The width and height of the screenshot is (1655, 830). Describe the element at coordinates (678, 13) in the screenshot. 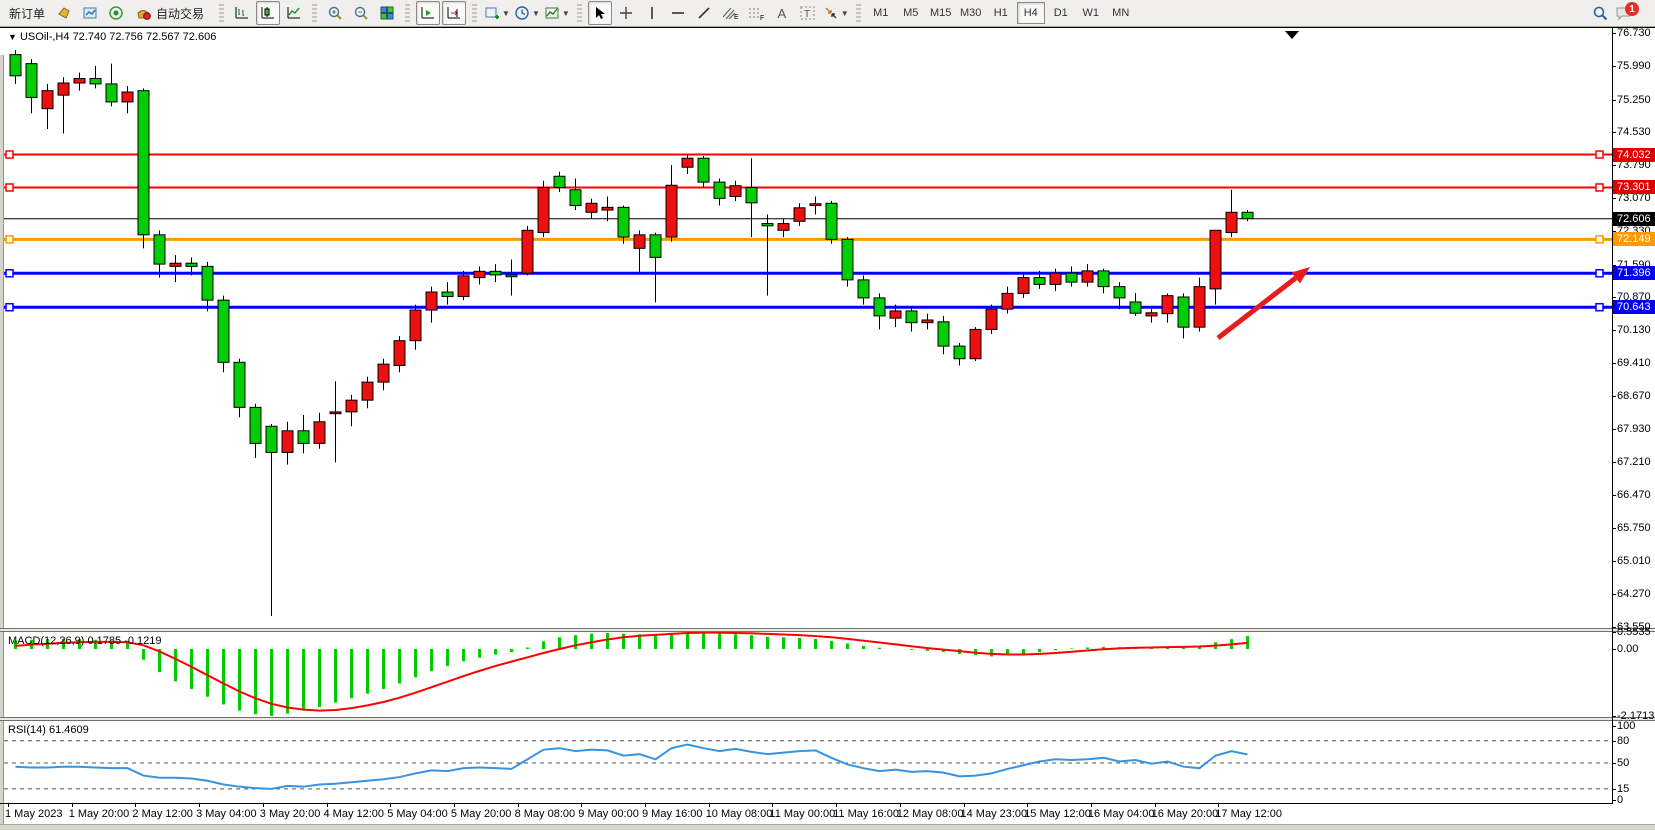

I see `horizontal-line-tool-button` at that location.